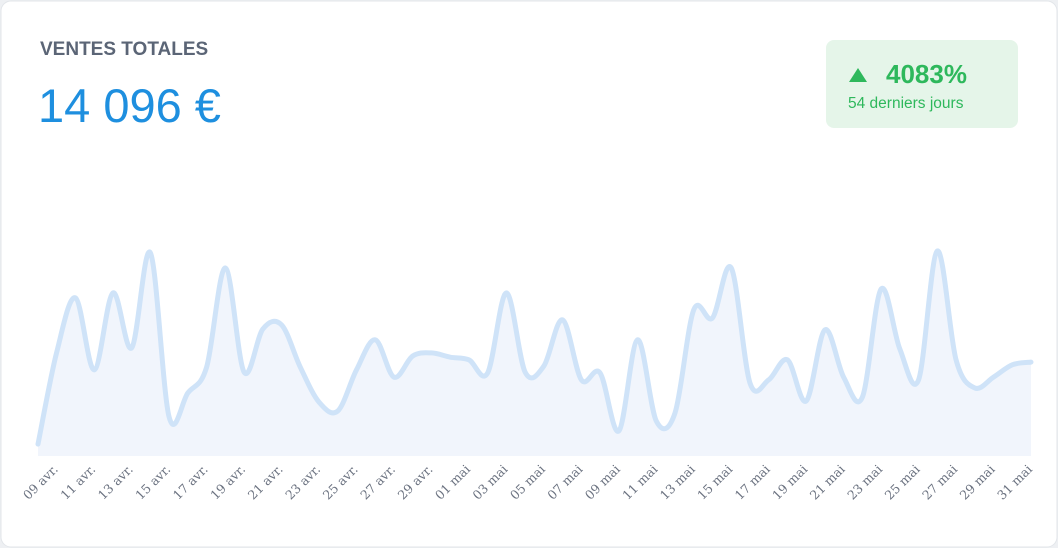 The width and height of the screenshot is (1058, 548). What do you see at coordinates (858, 75) in the screenshot?
I see `up-arrow` at bounding box center [858, 75].